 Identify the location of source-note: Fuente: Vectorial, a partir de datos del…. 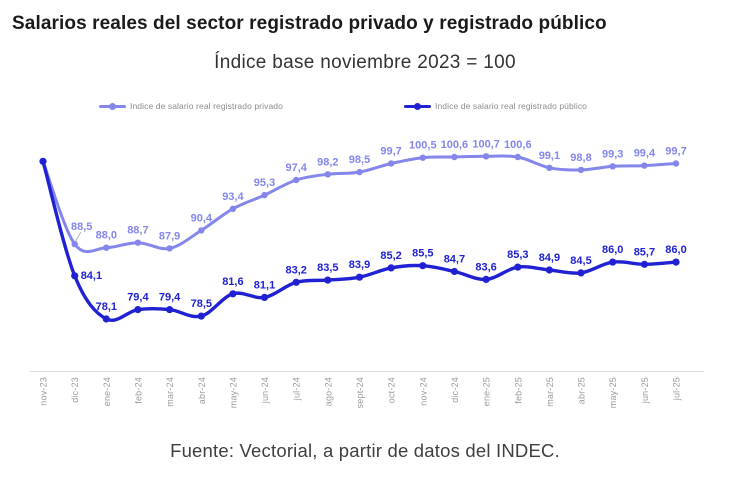
(365, 450).